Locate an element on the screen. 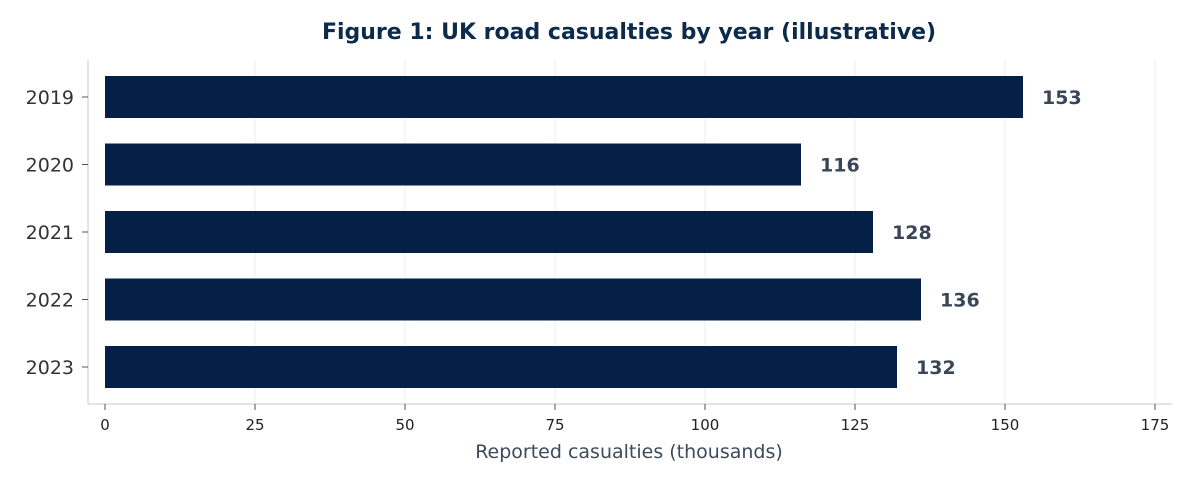 The image size is (1196, 481). data-label-2022: 136 is located at coordinates (960, 301).